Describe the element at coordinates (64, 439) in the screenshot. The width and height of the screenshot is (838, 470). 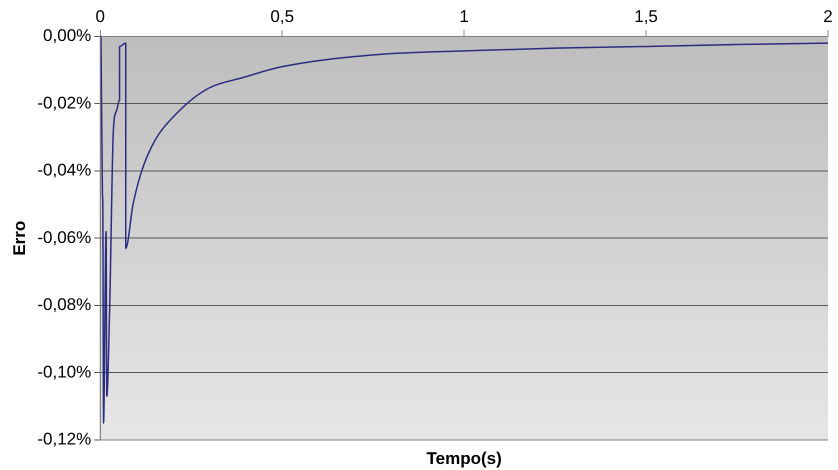
I see `y-tick-label: -0,12%` at that location.